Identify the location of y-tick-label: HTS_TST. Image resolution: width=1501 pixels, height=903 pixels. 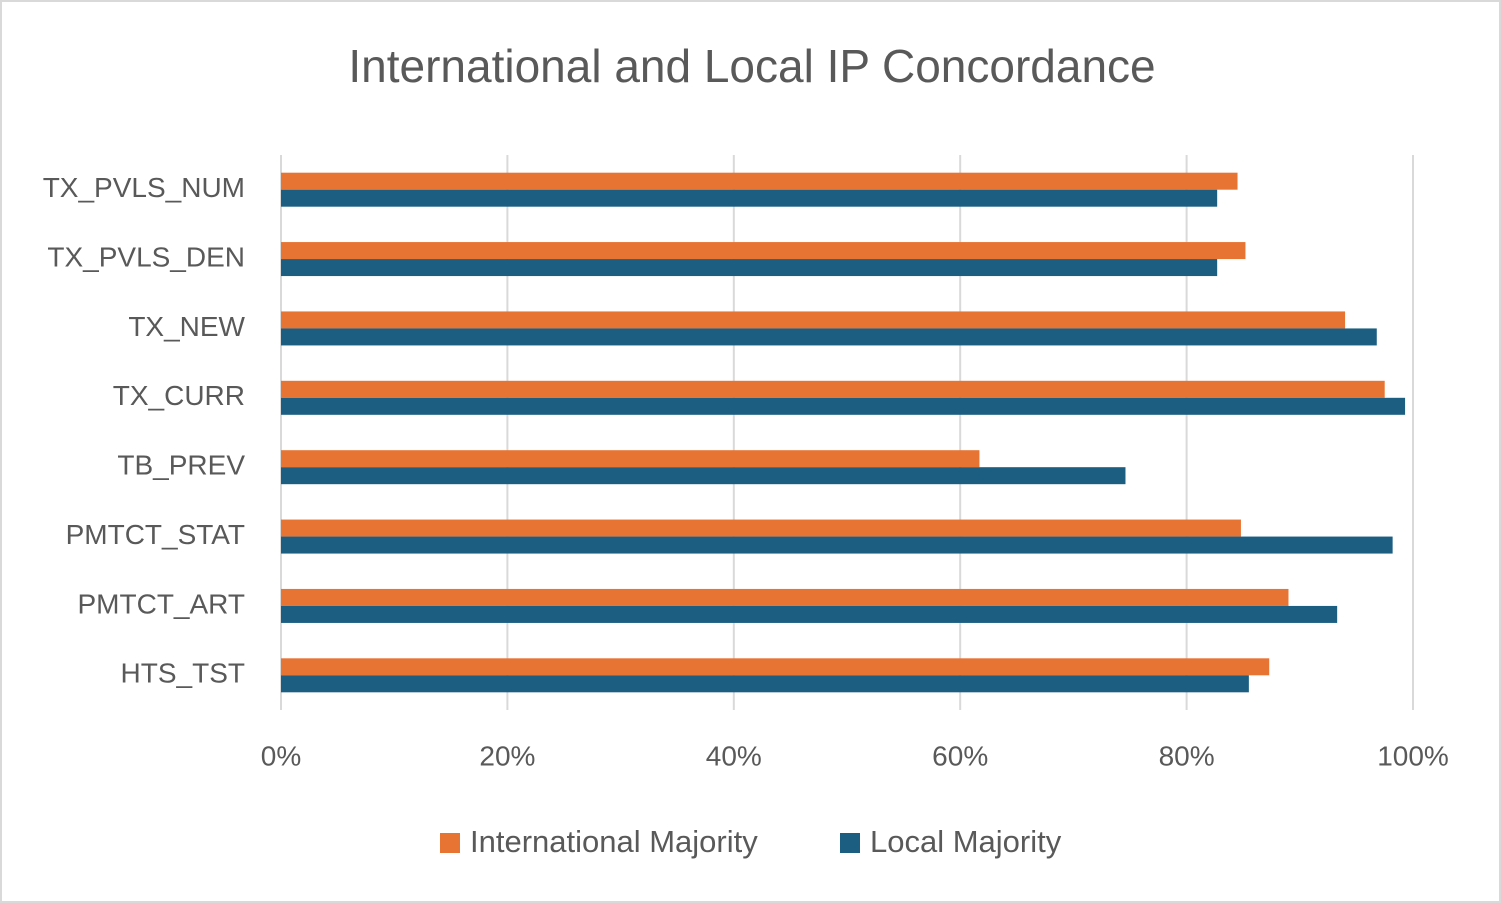
(183, 673).